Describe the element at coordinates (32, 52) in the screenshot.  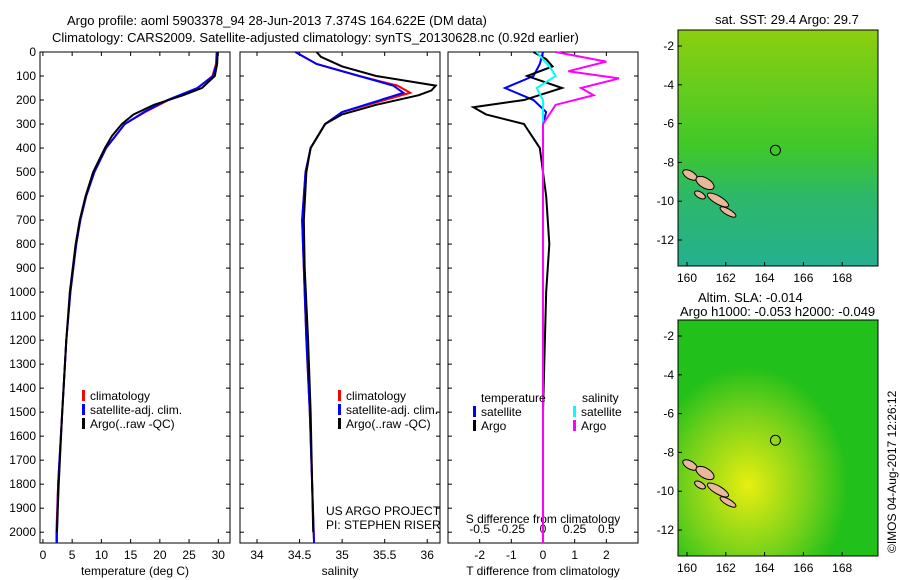
I see `y-tick-label: 0` at that location.